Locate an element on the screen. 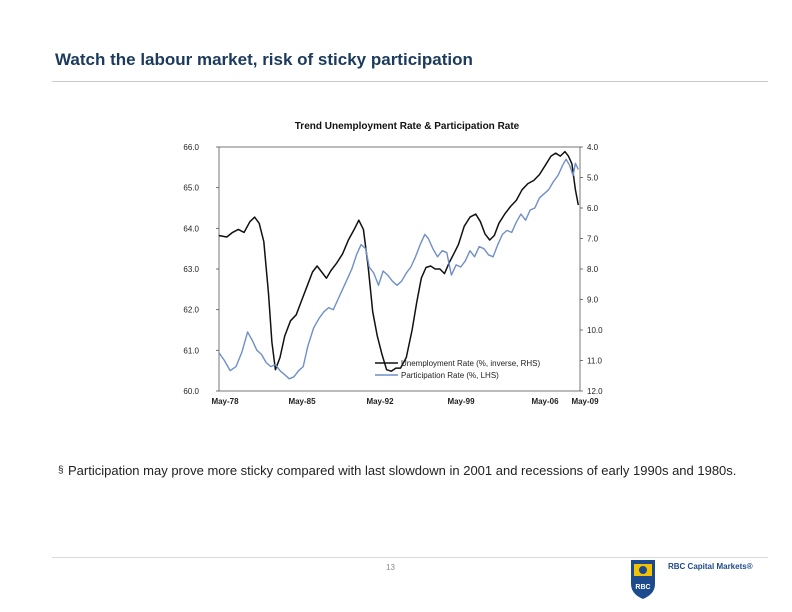  legend-label: Unemployment Rate (%, inverse, RHS) is located at coordinates (470, 363).